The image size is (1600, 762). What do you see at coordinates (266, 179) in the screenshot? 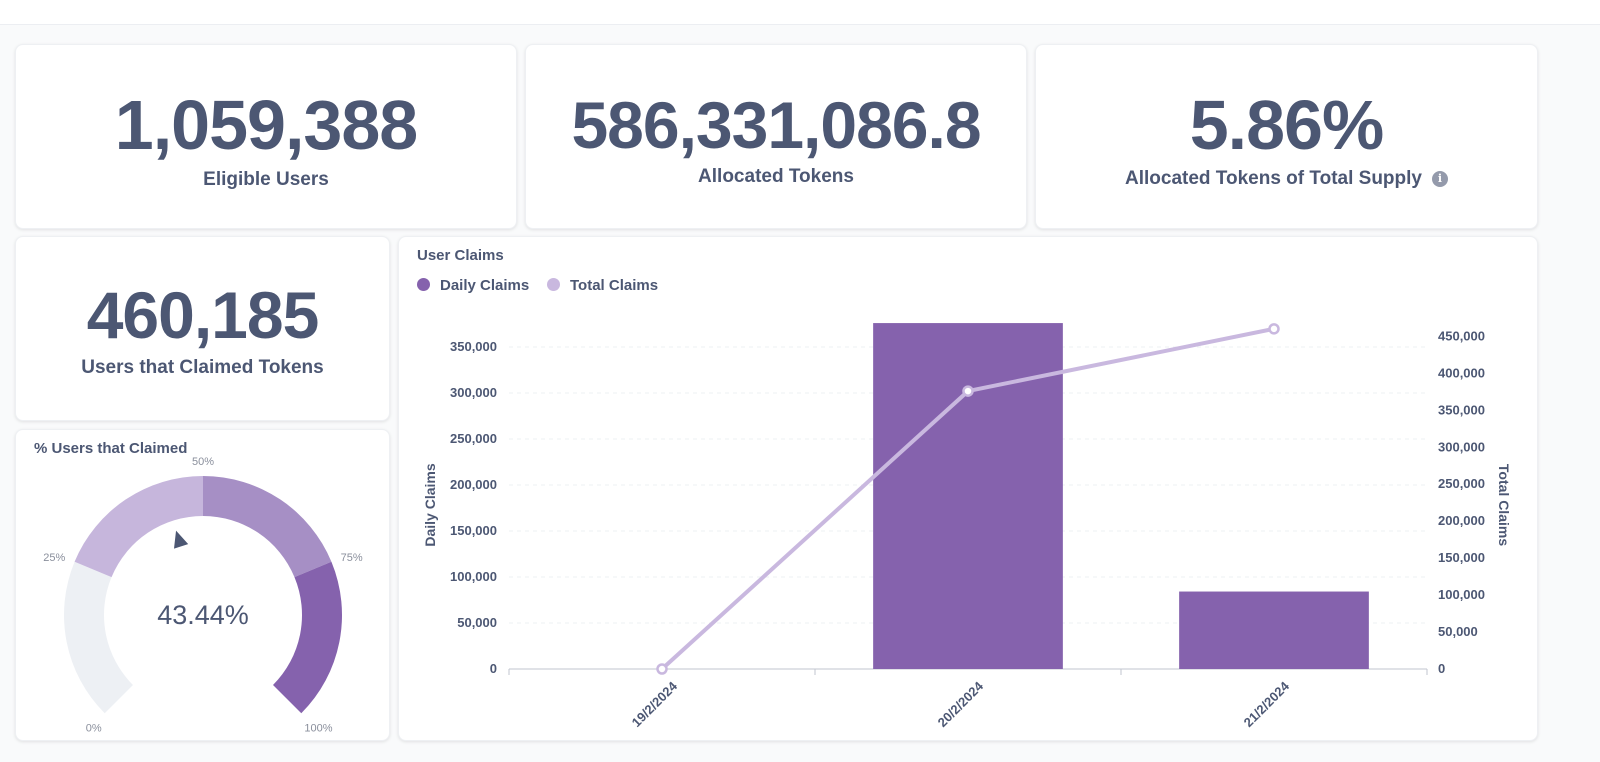
I see `eligible-users-label: Eligible Users` at bounding box center [266, 179].